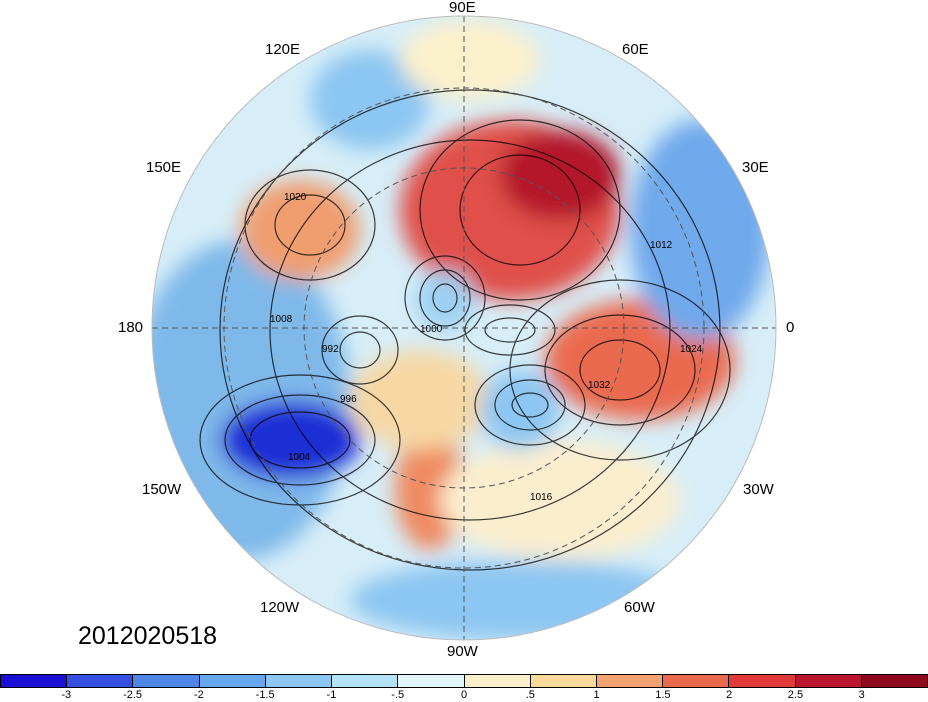  What do you see at coordinates (861, 695) in the screenshot?
I see `colorbar-tick-label: 3` at bounding box center [861, 695].